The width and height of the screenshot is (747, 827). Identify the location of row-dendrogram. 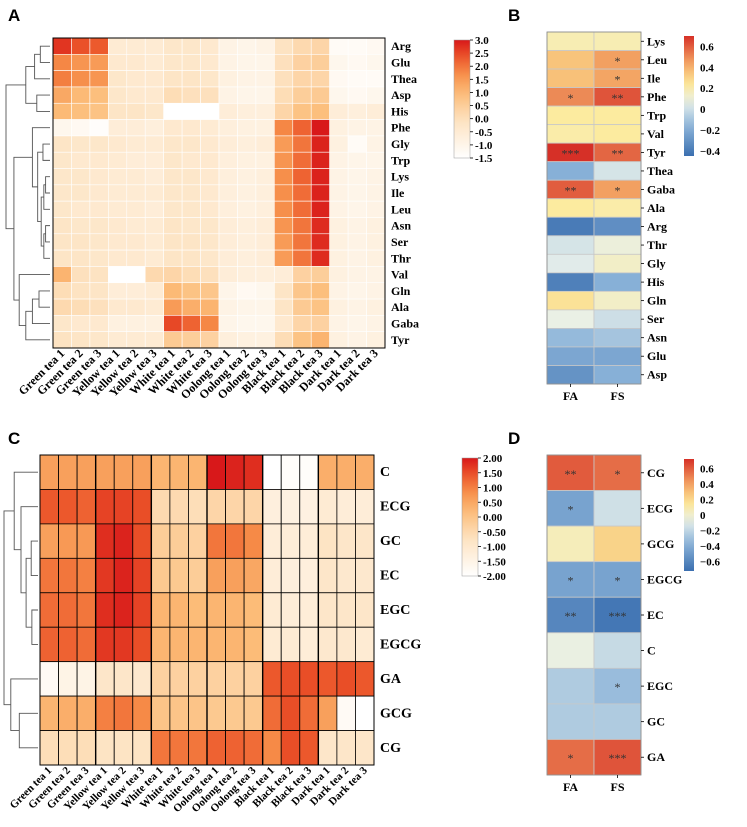
(20, 610).